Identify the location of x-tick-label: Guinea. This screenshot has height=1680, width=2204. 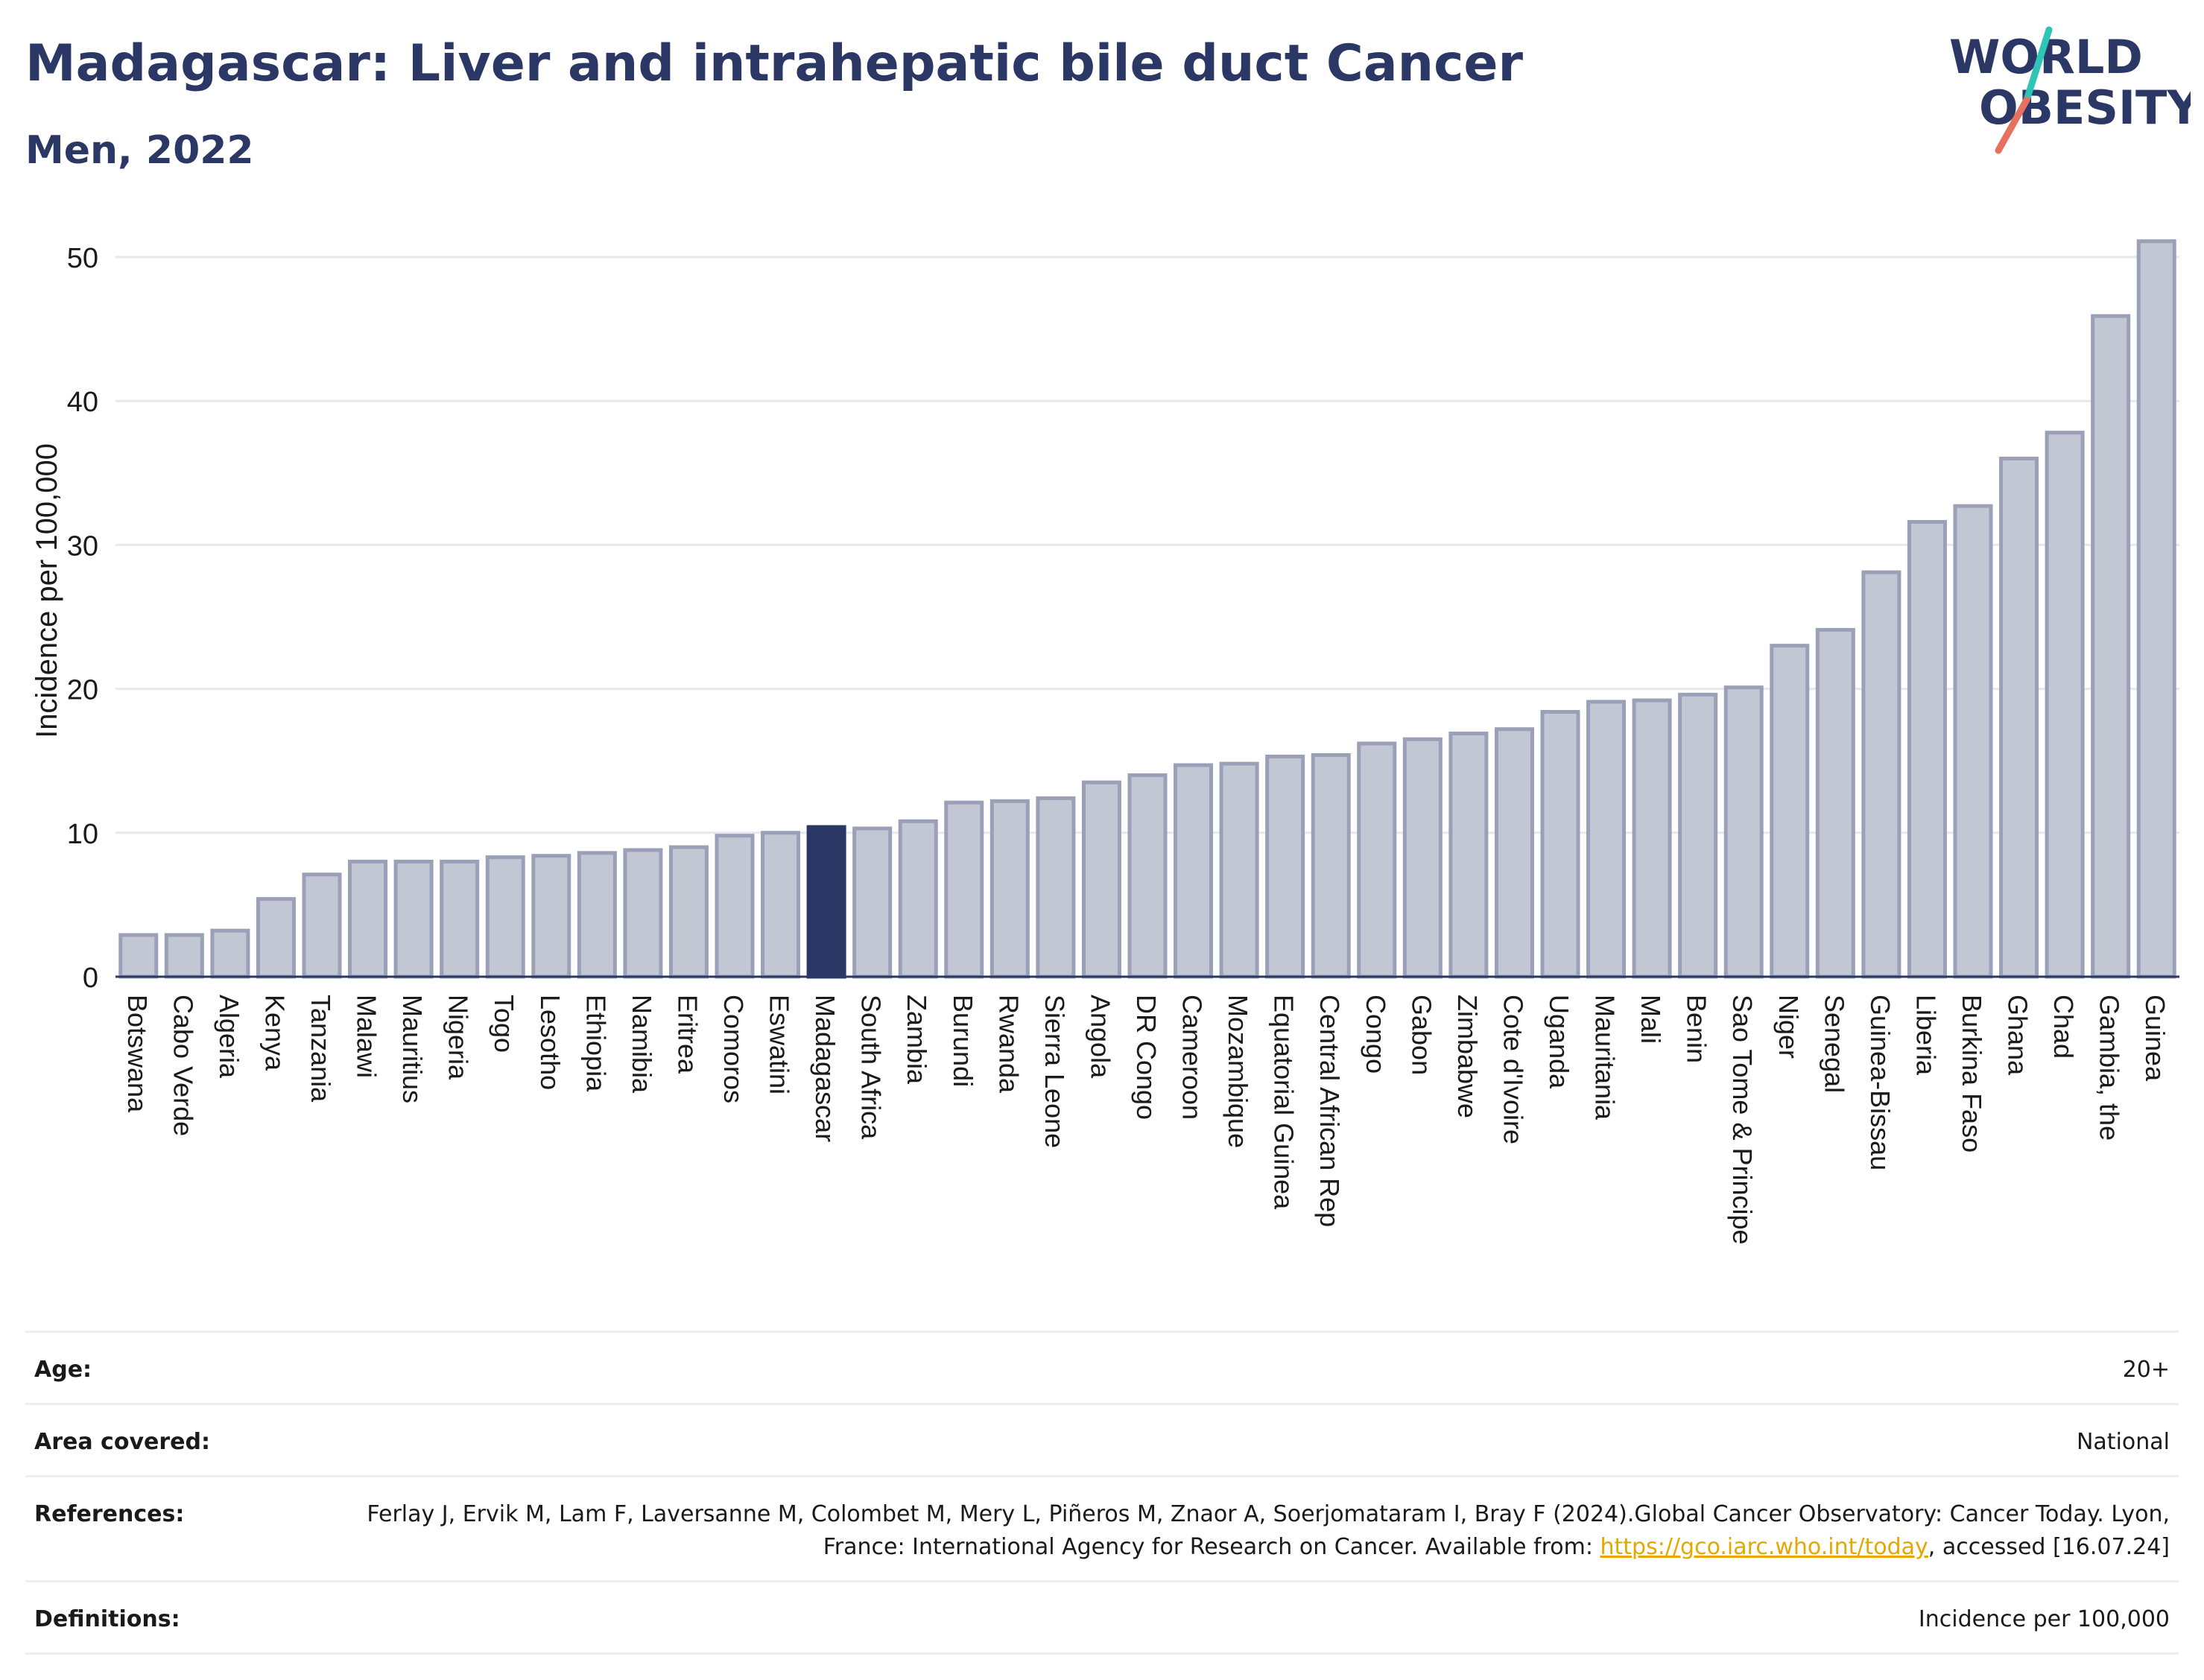
(2155, 1038).